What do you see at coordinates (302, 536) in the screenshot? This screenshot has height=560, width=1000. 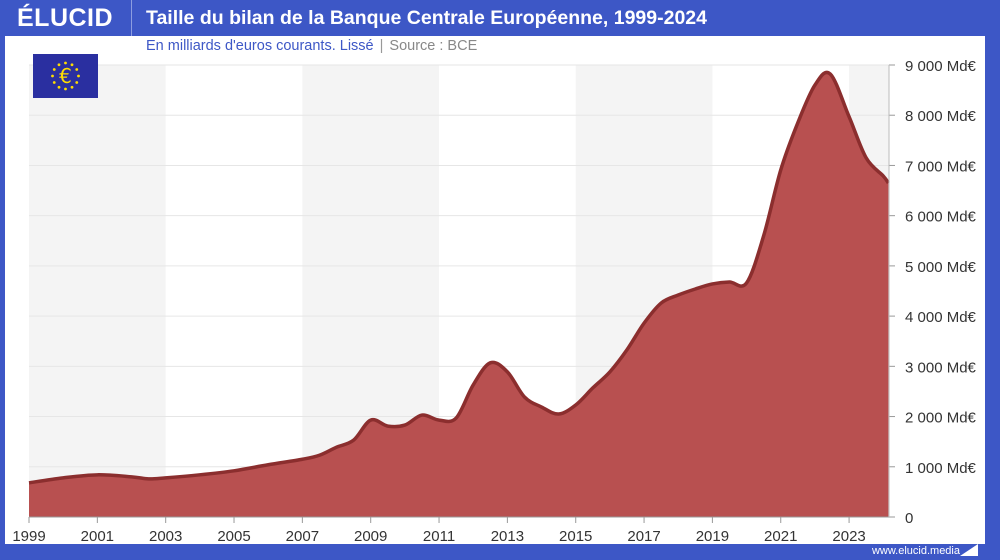 I see `x-tick-label: 2007` at bounding box center [302, 536].